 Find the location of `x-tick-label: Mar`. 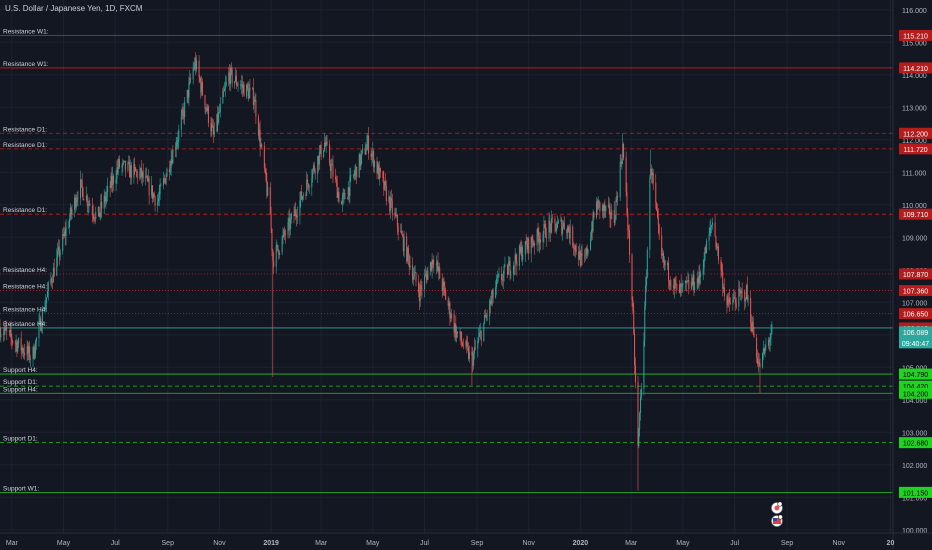

x-tick-label: Mar is located at coordinates (631, 543).